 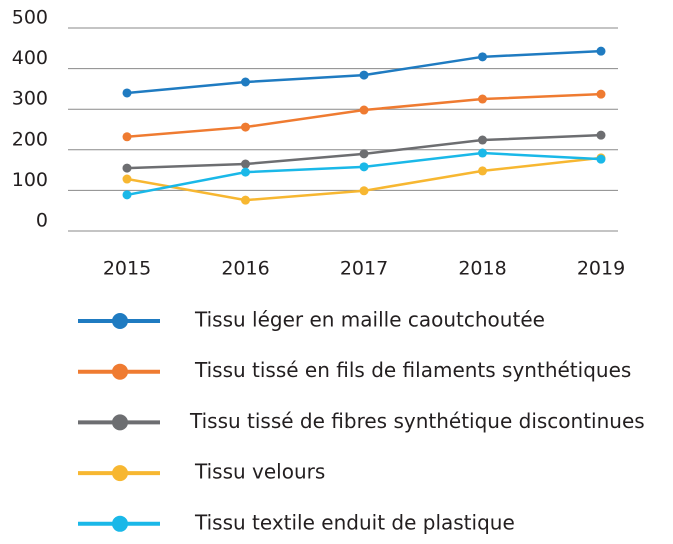 I want to click on y-tick-label: 200, so click(x=30, y=139).